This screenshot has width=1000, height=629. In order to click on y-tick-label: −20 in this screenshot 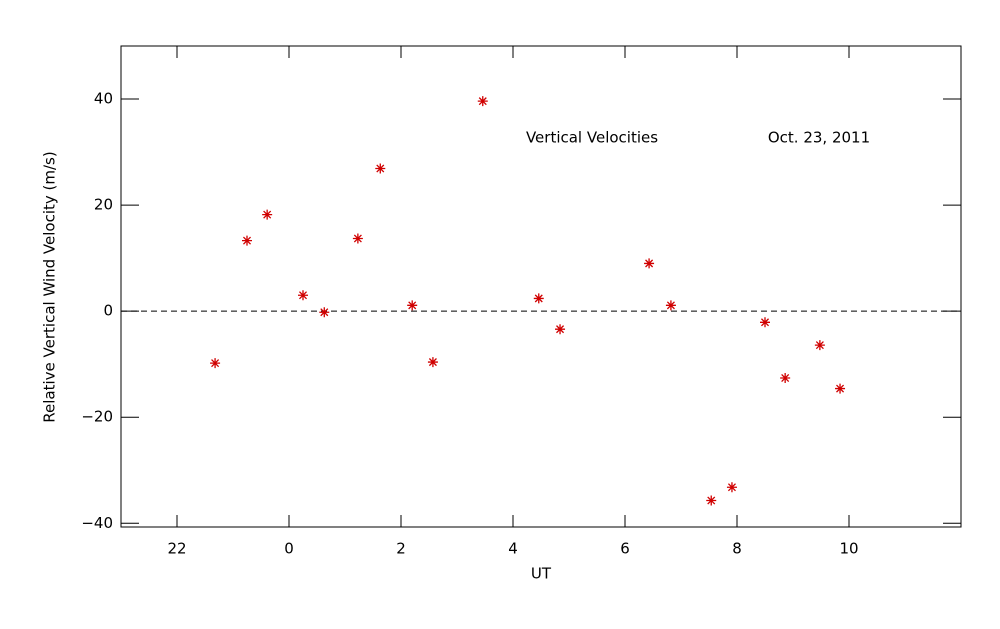, I will do `click(97, 417)`.